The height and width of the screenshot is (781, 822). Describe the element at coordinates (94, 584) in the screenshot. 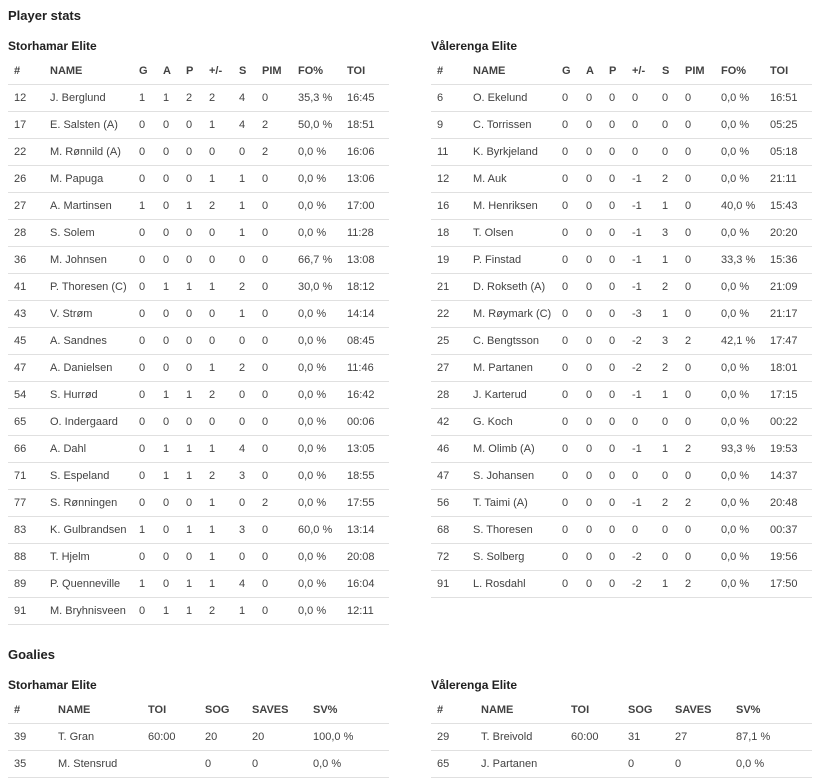

I see `table-cell: P. Quenneville` at that location.